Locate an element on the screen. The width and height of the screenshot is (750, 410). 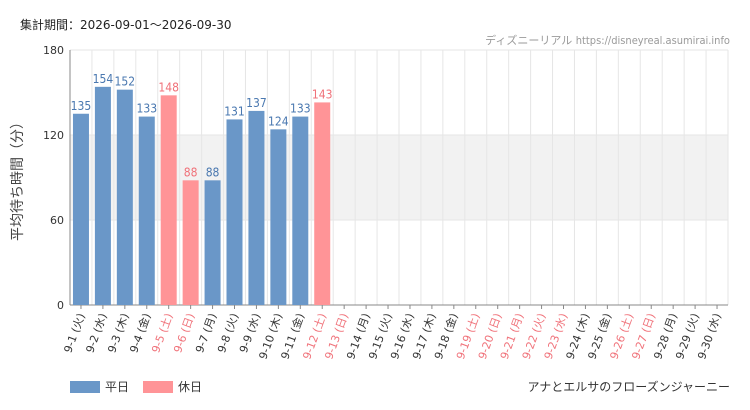
holiday-swatch is located at coordinates (158, 386).